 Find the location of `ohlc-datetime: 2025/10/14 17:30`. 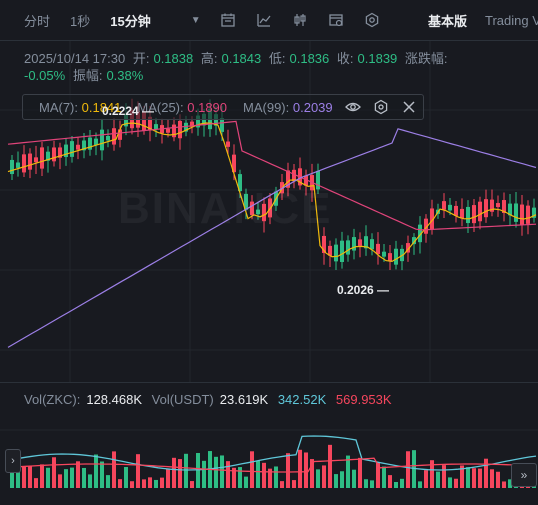

ohlc-datetime: 2025/10/14 17:30 is located at coordinates (75, 58).